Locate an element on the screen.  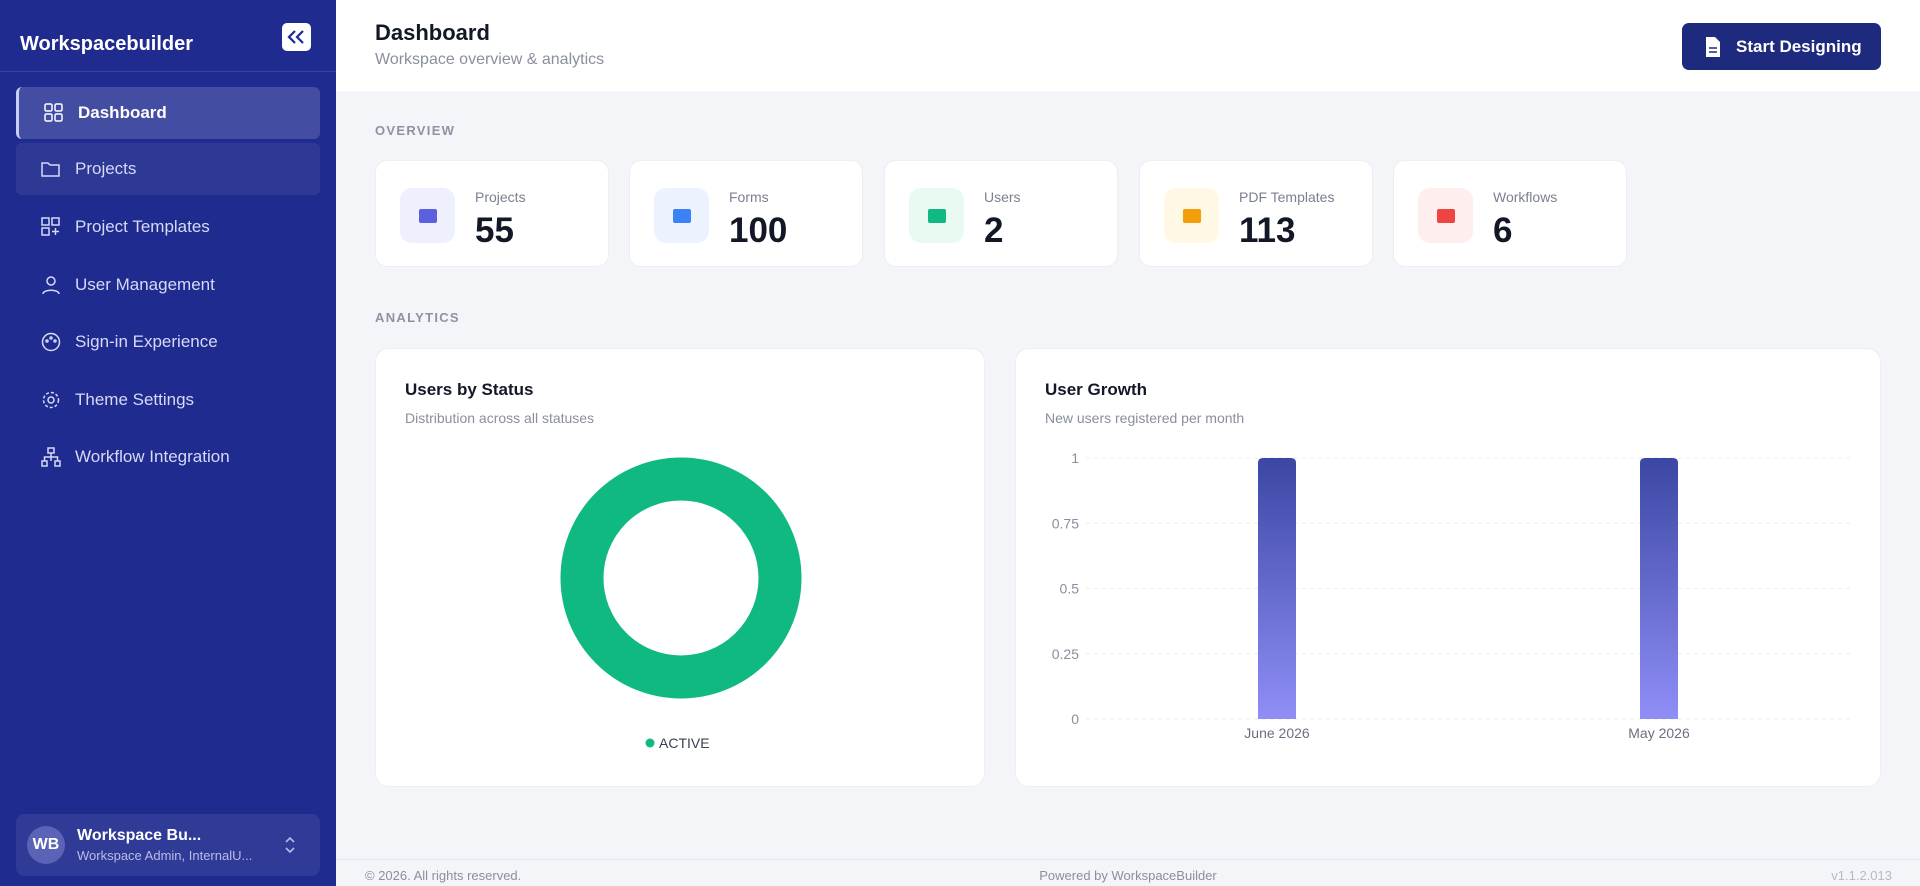
powered-by: Powered by WorkspaceBuilder is located at coordinates (1128, 875).